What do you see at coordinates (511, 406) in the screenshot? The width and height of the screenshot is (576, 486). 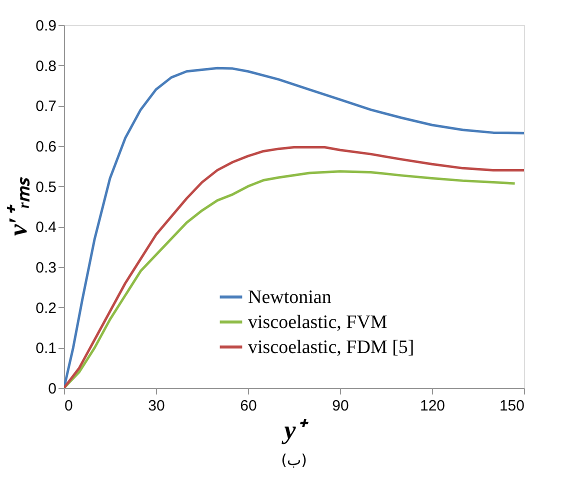 I see `x-tick-label: 150` at bounding box center [511, 406].